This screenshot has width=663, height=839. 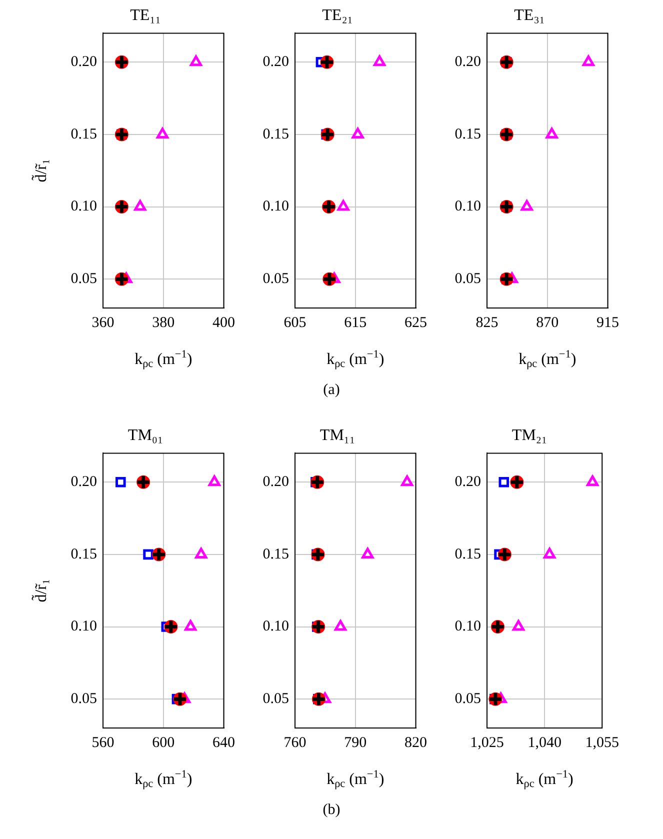 I want to click on x-tick-label: 820, so click(x=415, y=742).